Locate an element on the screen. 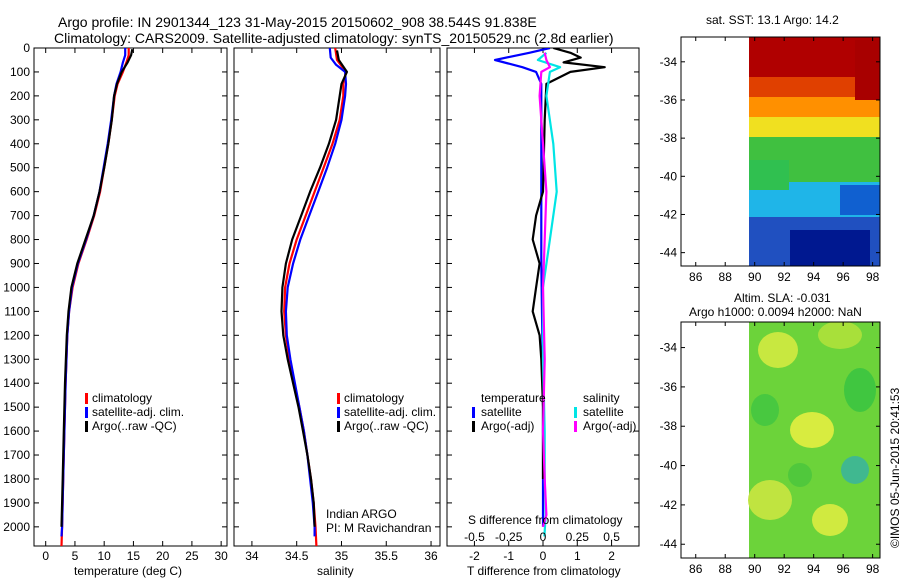  legend-swatch-temp-argo is located at coordinates (473, 426).